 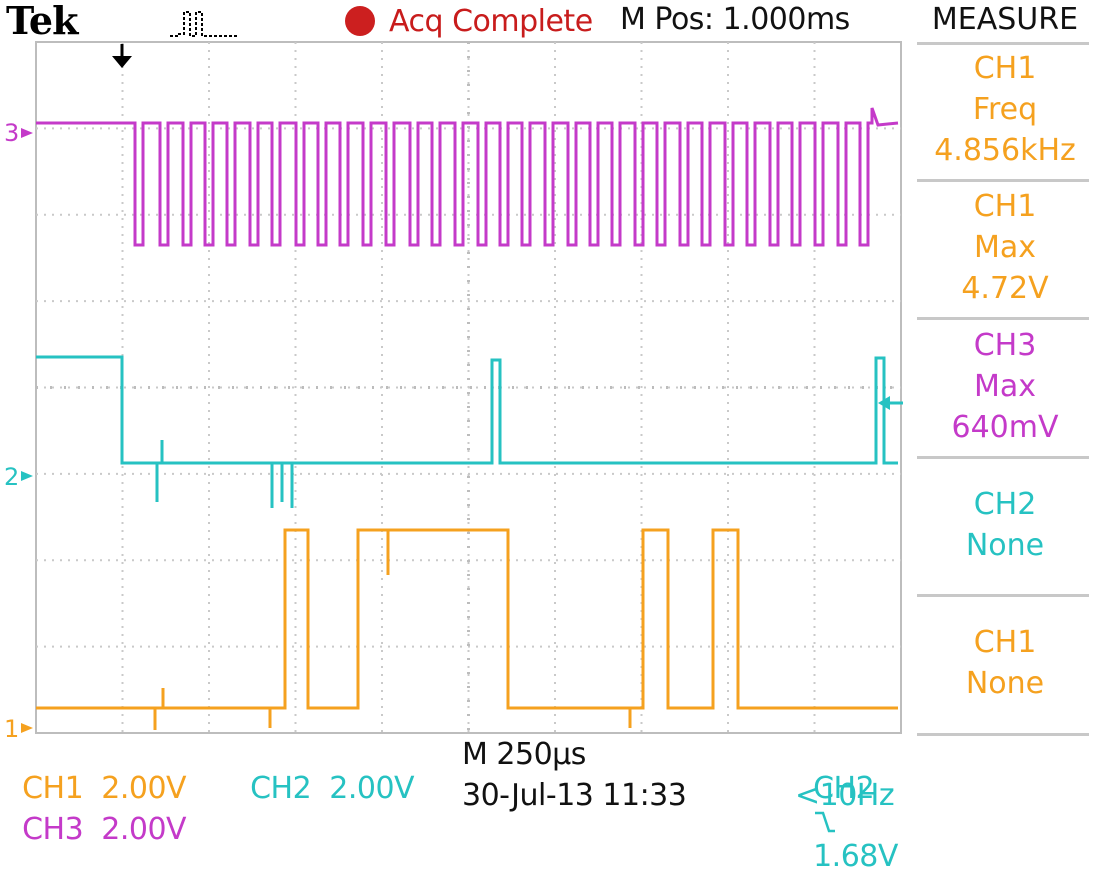 I want to click on measurement-value: 640mV, so click(x=1005, y=427).